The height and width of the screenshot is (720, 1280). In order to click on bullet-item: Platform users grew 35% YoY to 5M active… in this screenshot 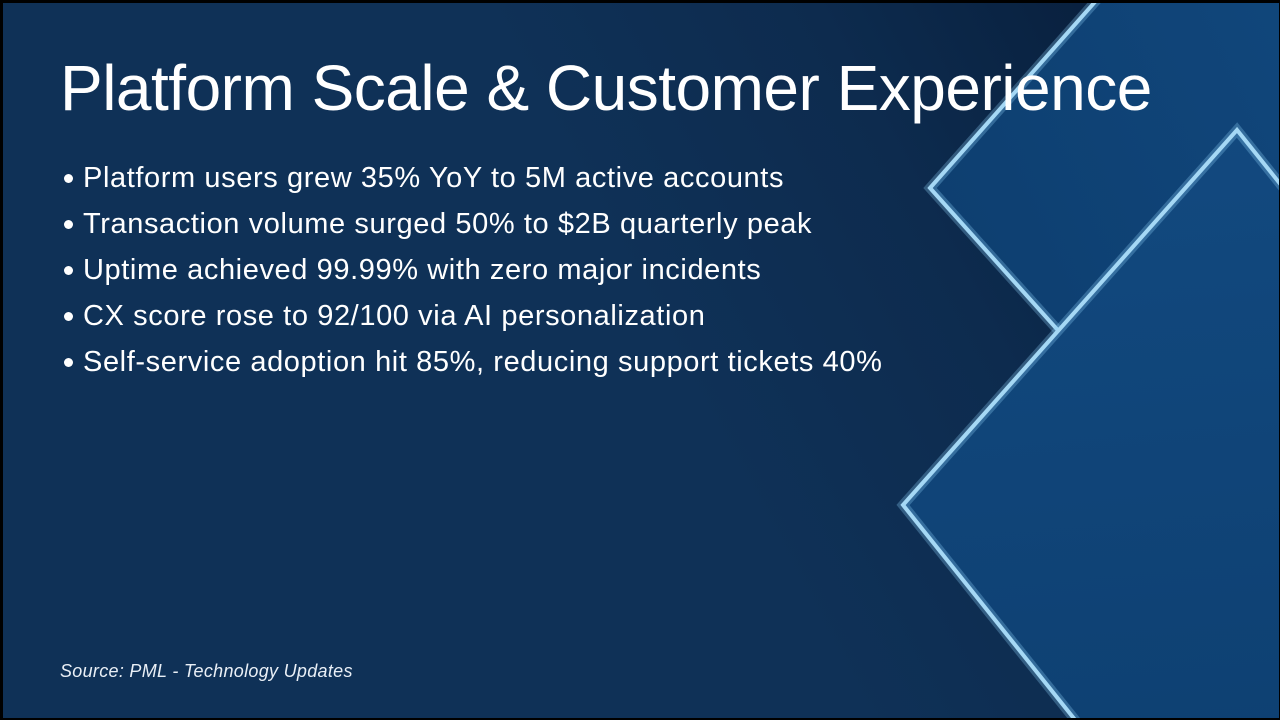, I will do `click(514, 178)`.